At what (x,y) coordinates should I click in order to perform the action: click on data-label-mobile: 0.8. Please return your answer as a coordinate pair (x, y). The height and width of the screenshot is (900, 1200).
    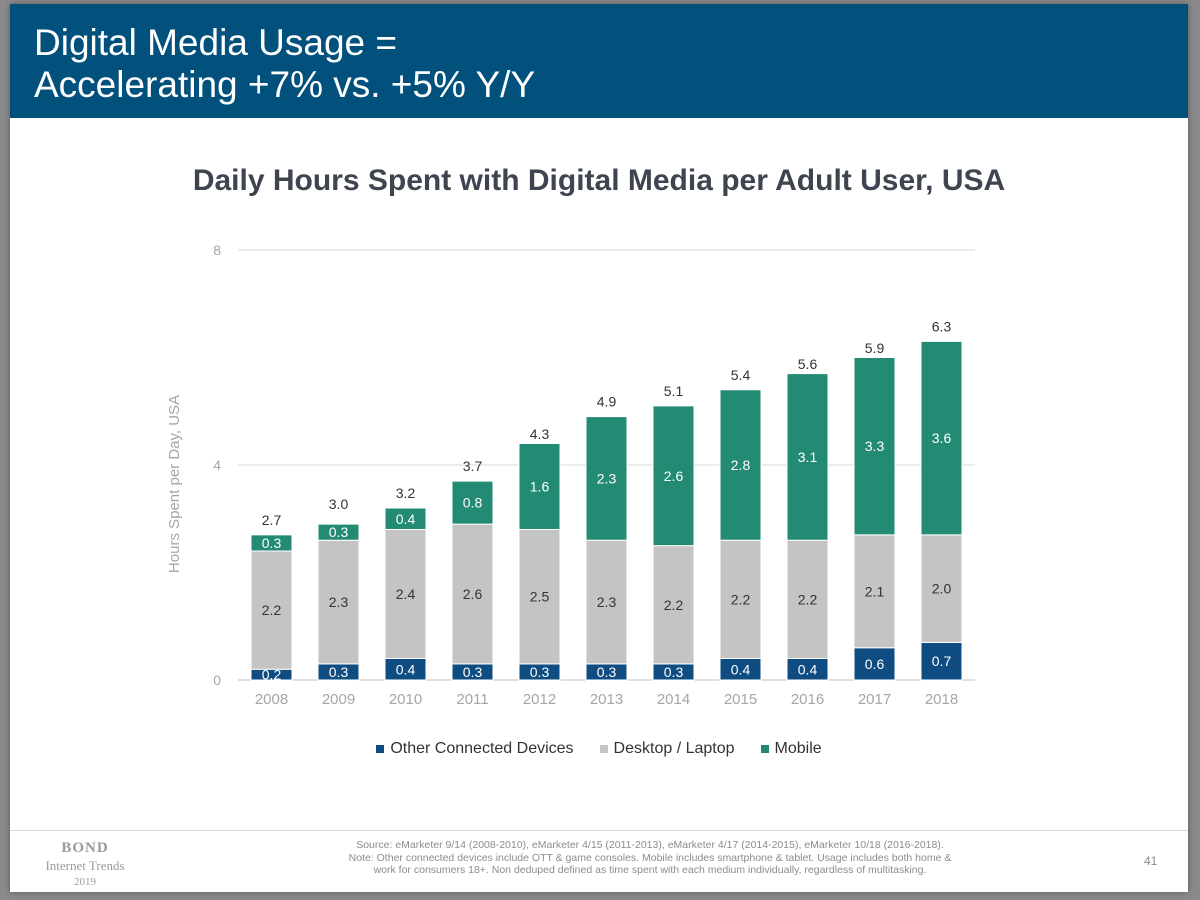
    Looking at the image, I should click on (473, 503).